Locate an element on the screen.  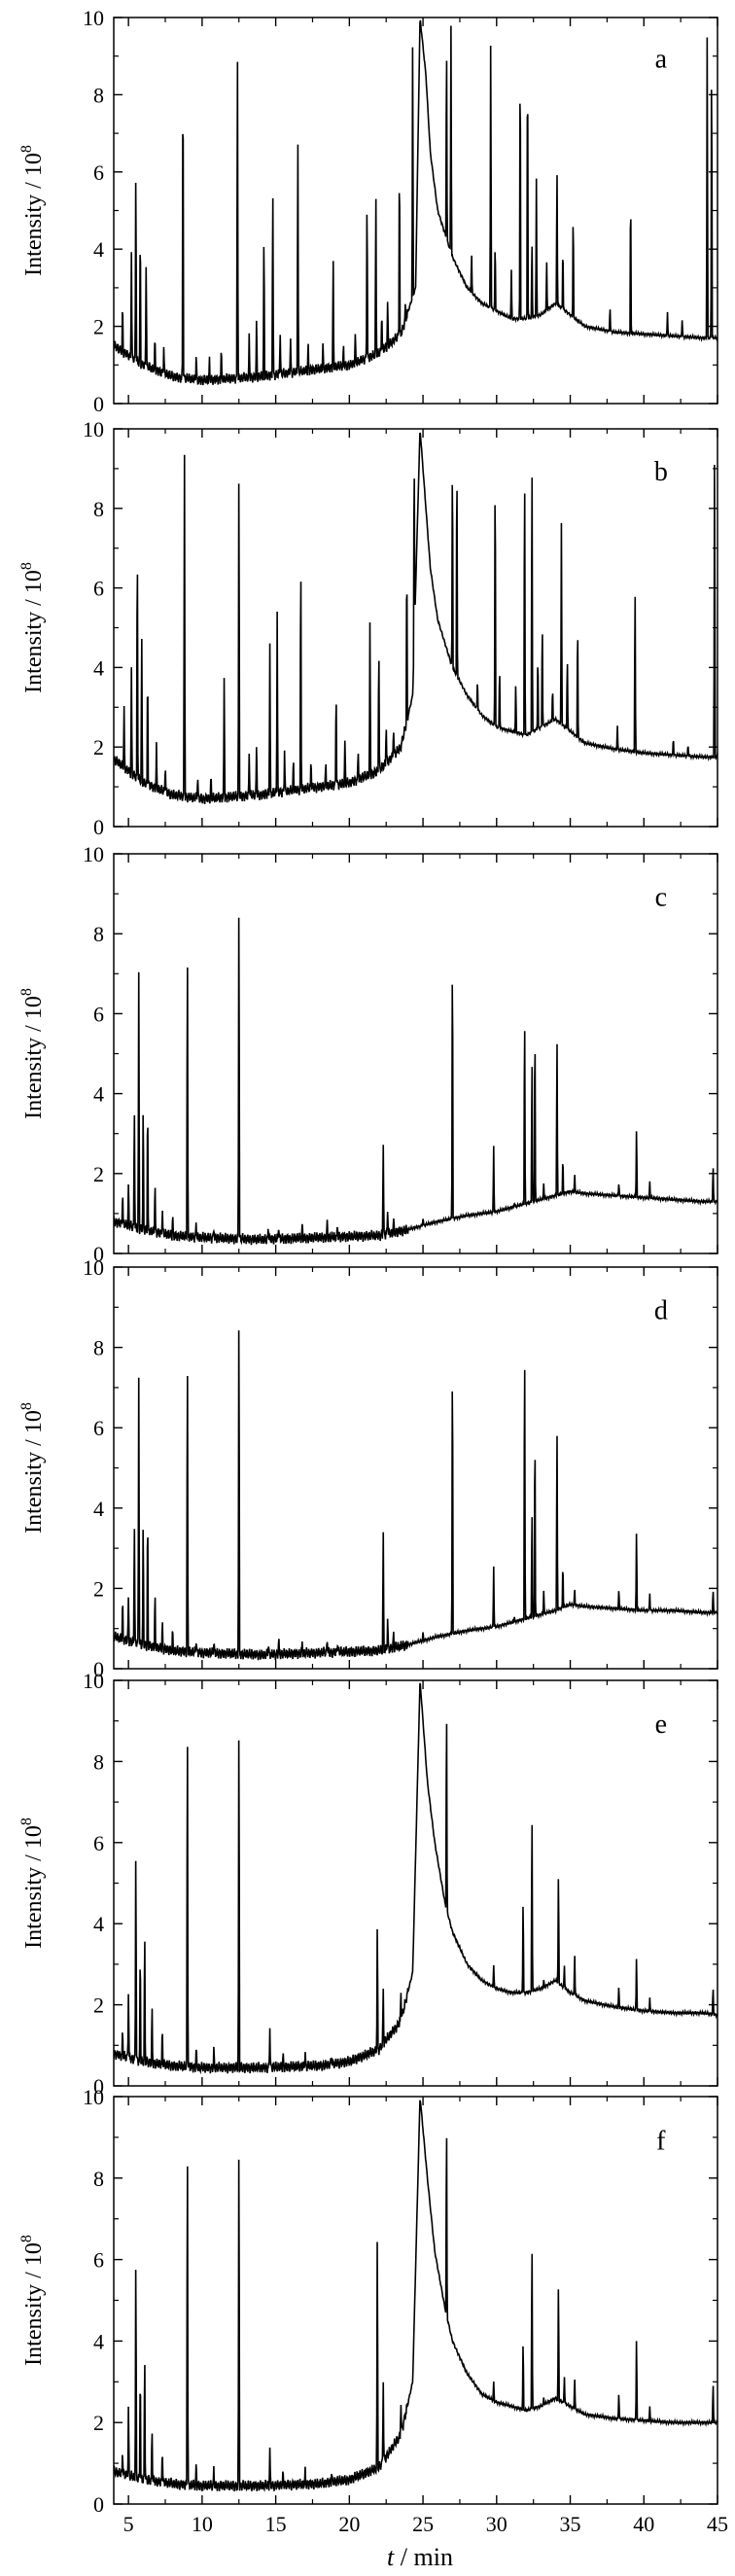
panel-letter-label: b is located at coordinates (661, 472).